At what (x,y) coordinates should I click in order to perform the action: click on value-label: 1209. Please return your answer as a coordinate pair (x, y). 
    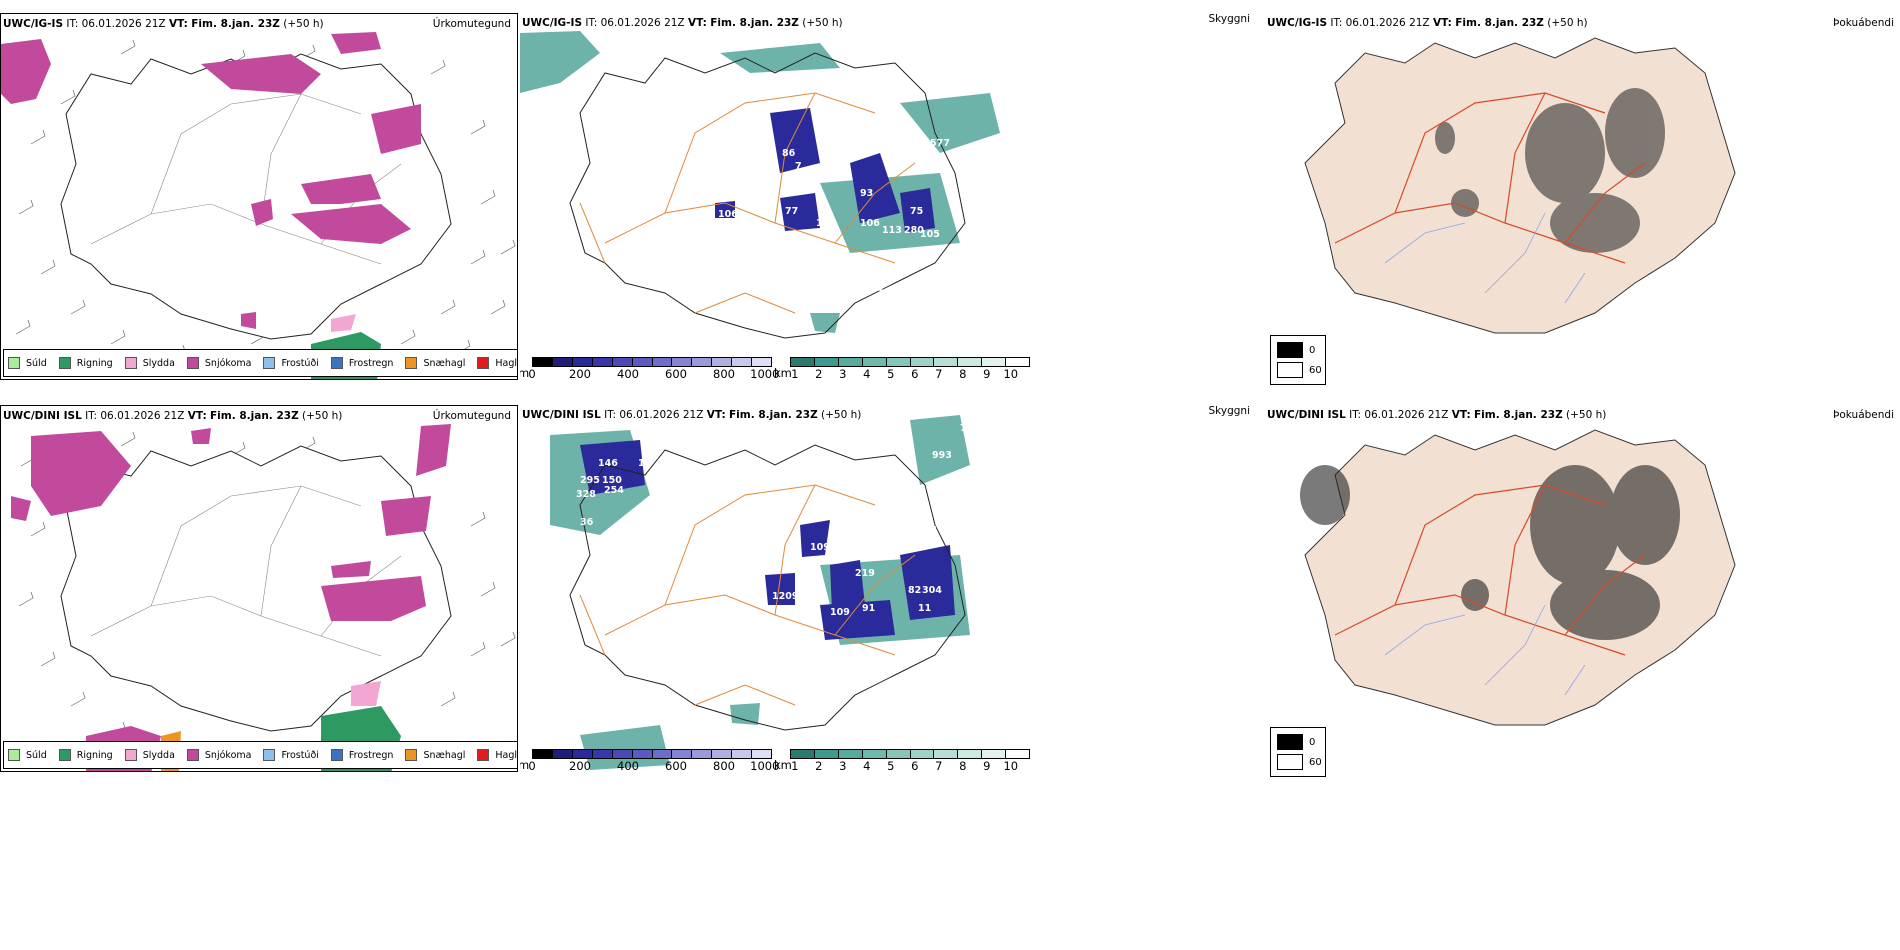
    Looking at the image, I should click on (785, 596).